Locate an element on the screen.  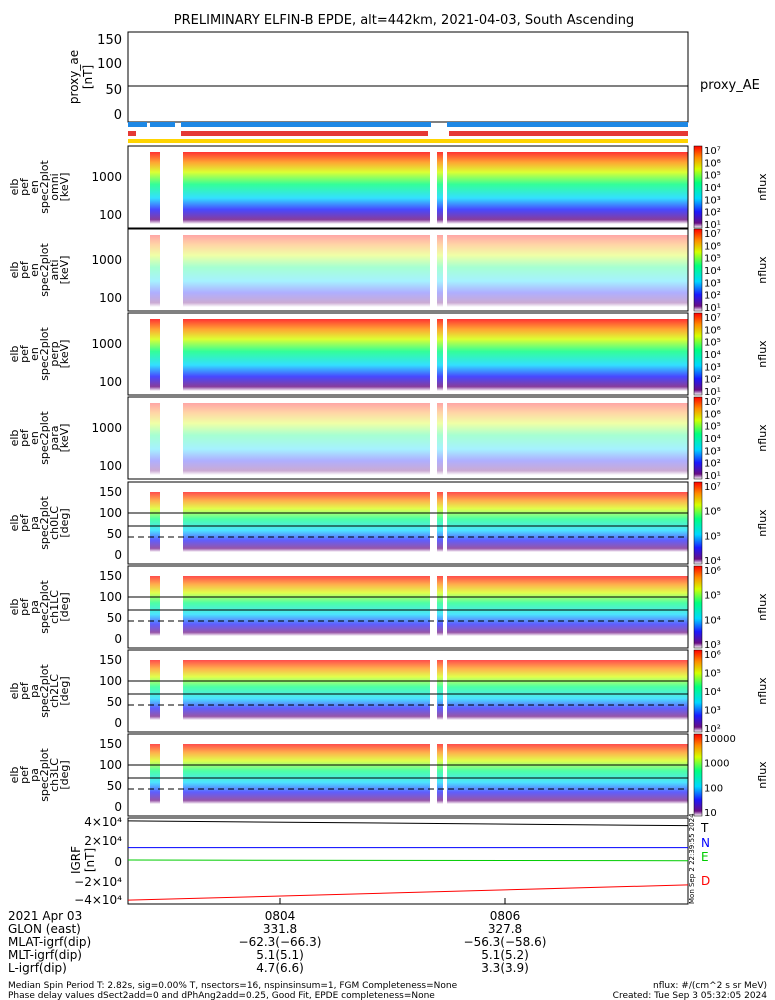
panel-ytick: 1000 is located at coordinates (106, 428).